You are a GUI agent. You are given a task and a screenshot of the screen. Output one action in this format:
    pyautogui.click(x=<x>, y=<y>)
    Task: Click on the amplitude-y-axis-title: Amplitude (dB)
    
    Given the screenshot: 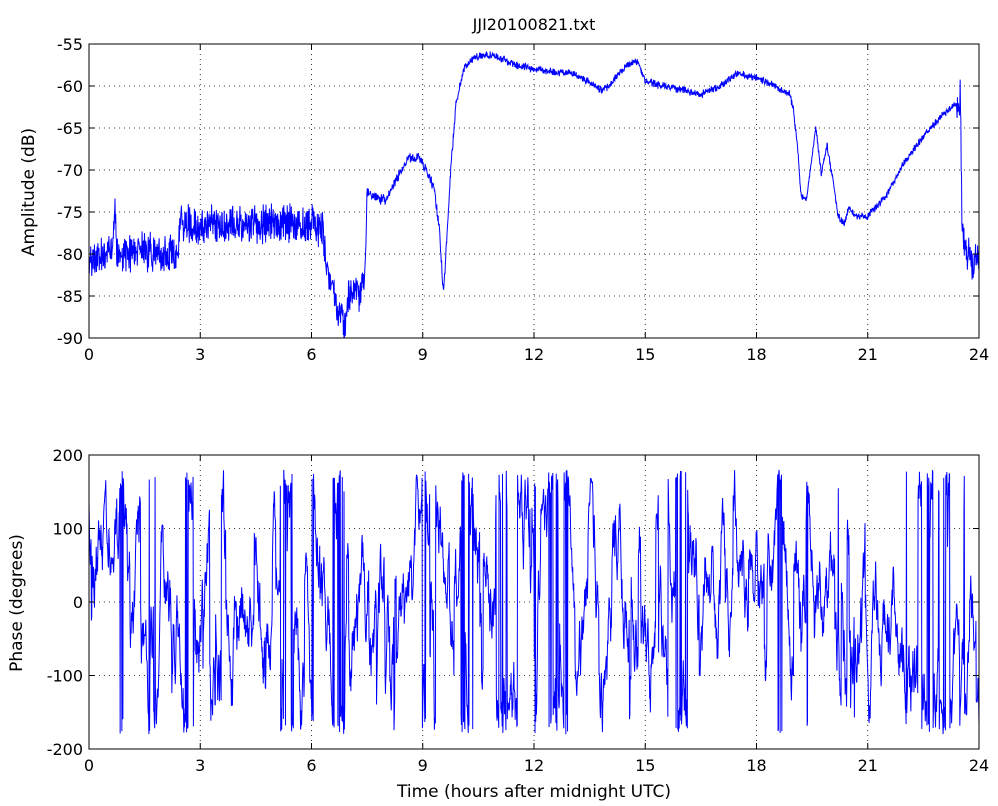 What is the action you would take?
    pyautogui.click(x=29, y=192)
    